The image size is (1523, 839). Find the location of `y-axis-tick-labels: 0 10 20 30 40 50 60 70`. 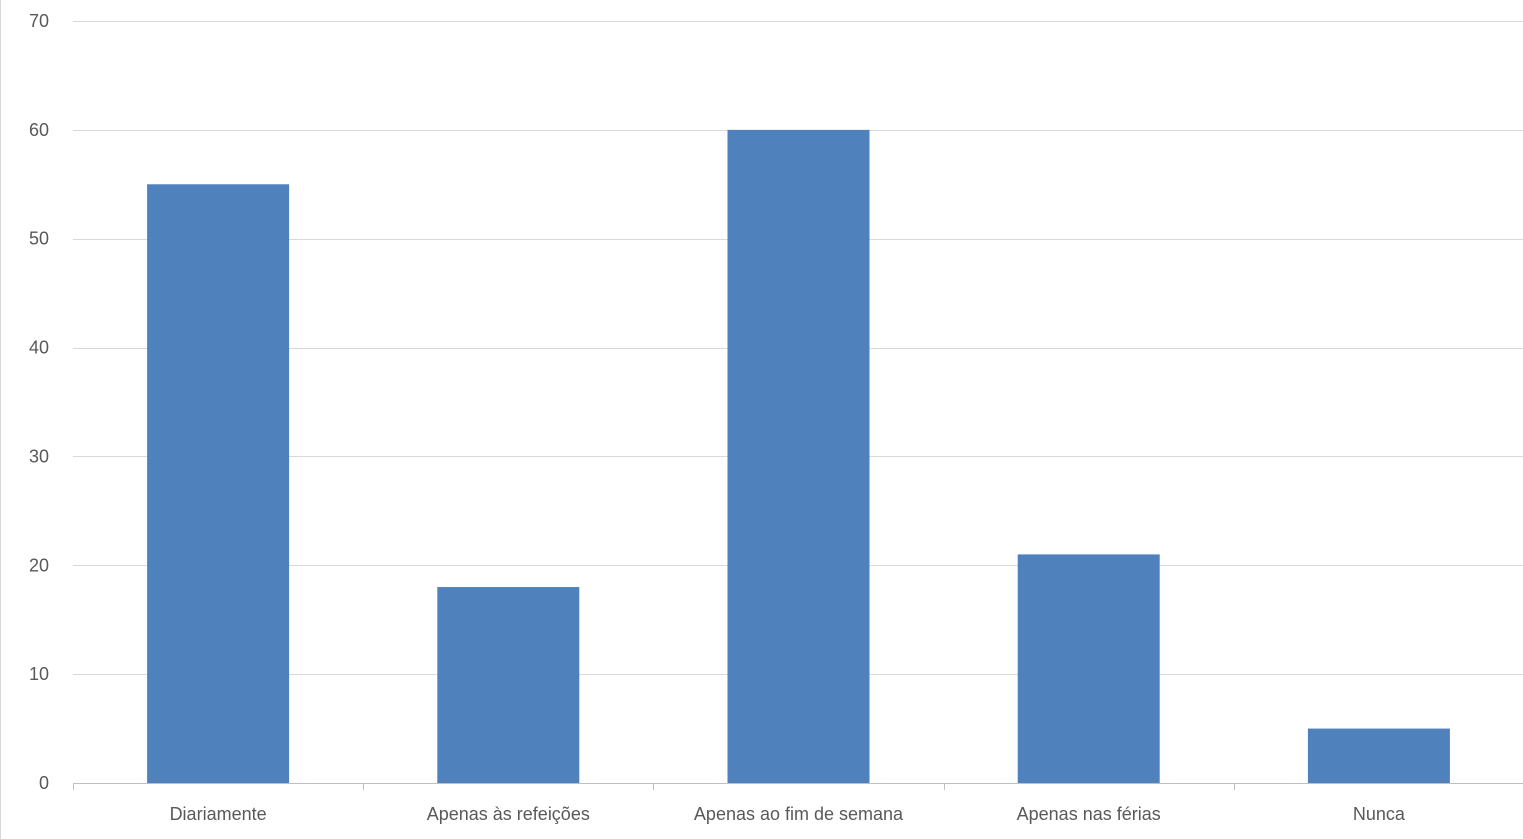

y-axis-tick-labels: 0 10 20 30 40 50 60 70 is located at coordinates (39, 402).